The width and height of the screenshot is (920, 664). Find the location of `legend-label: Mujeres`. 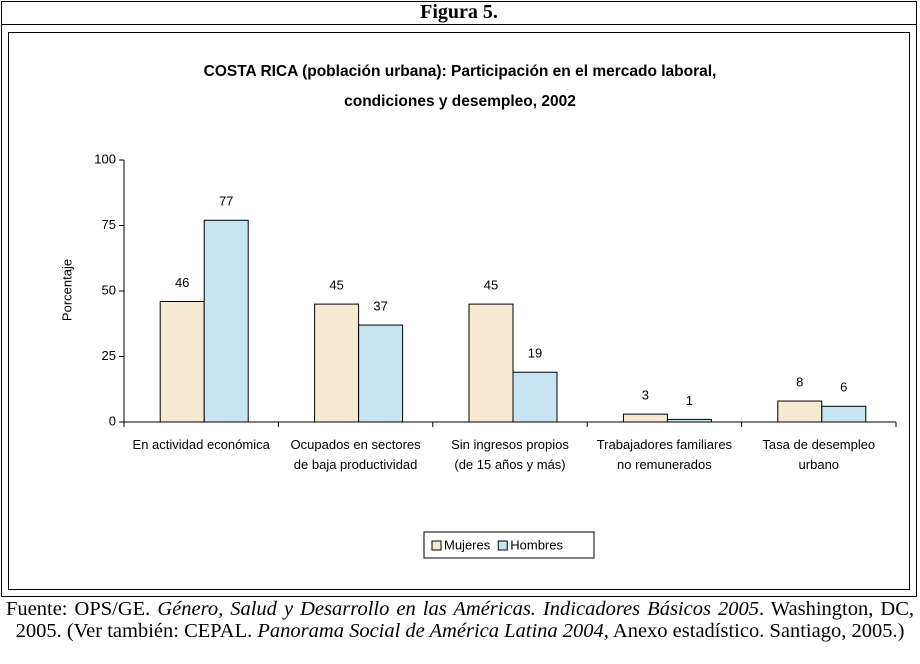

legend-label: Mujeres is located at coordinates (467, 544).